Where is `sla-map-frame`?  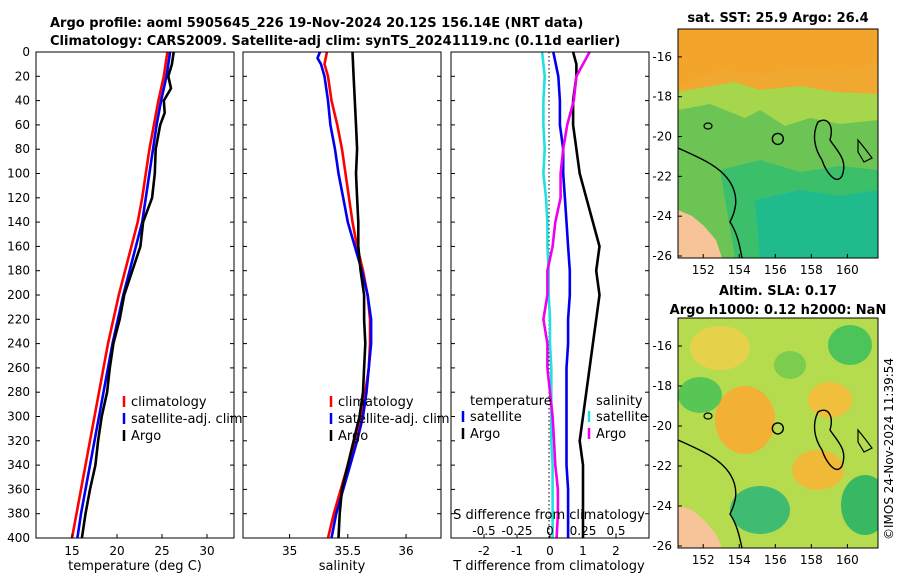 sla-map-frame is located at coordinates (778, 433).